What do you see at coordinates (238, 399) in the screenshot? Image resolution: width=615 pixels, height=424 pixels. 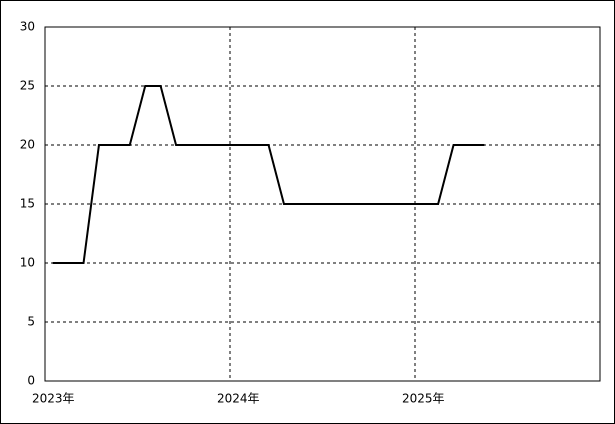 I see `x-tick-label: 2024年` at bounding box center [238, 399].